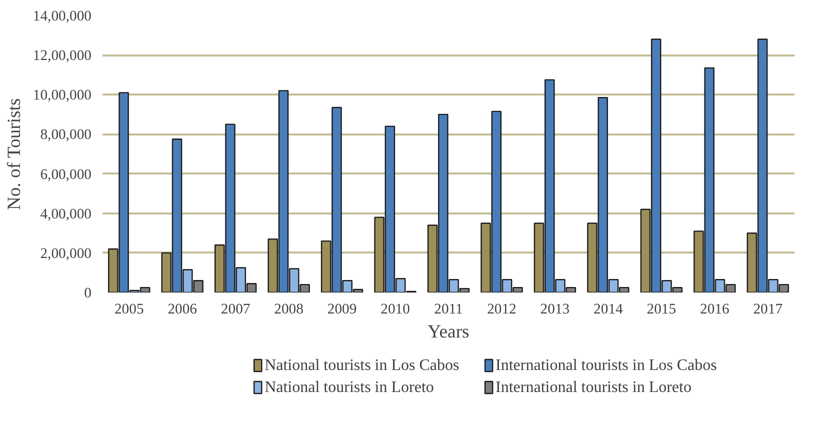 This screenshot has height=427, width=824. What do you see at coordinates (594, 387) in the screenshot?
I see `legend-label: International tourists in Loreto` at bounding box center [594, 387].